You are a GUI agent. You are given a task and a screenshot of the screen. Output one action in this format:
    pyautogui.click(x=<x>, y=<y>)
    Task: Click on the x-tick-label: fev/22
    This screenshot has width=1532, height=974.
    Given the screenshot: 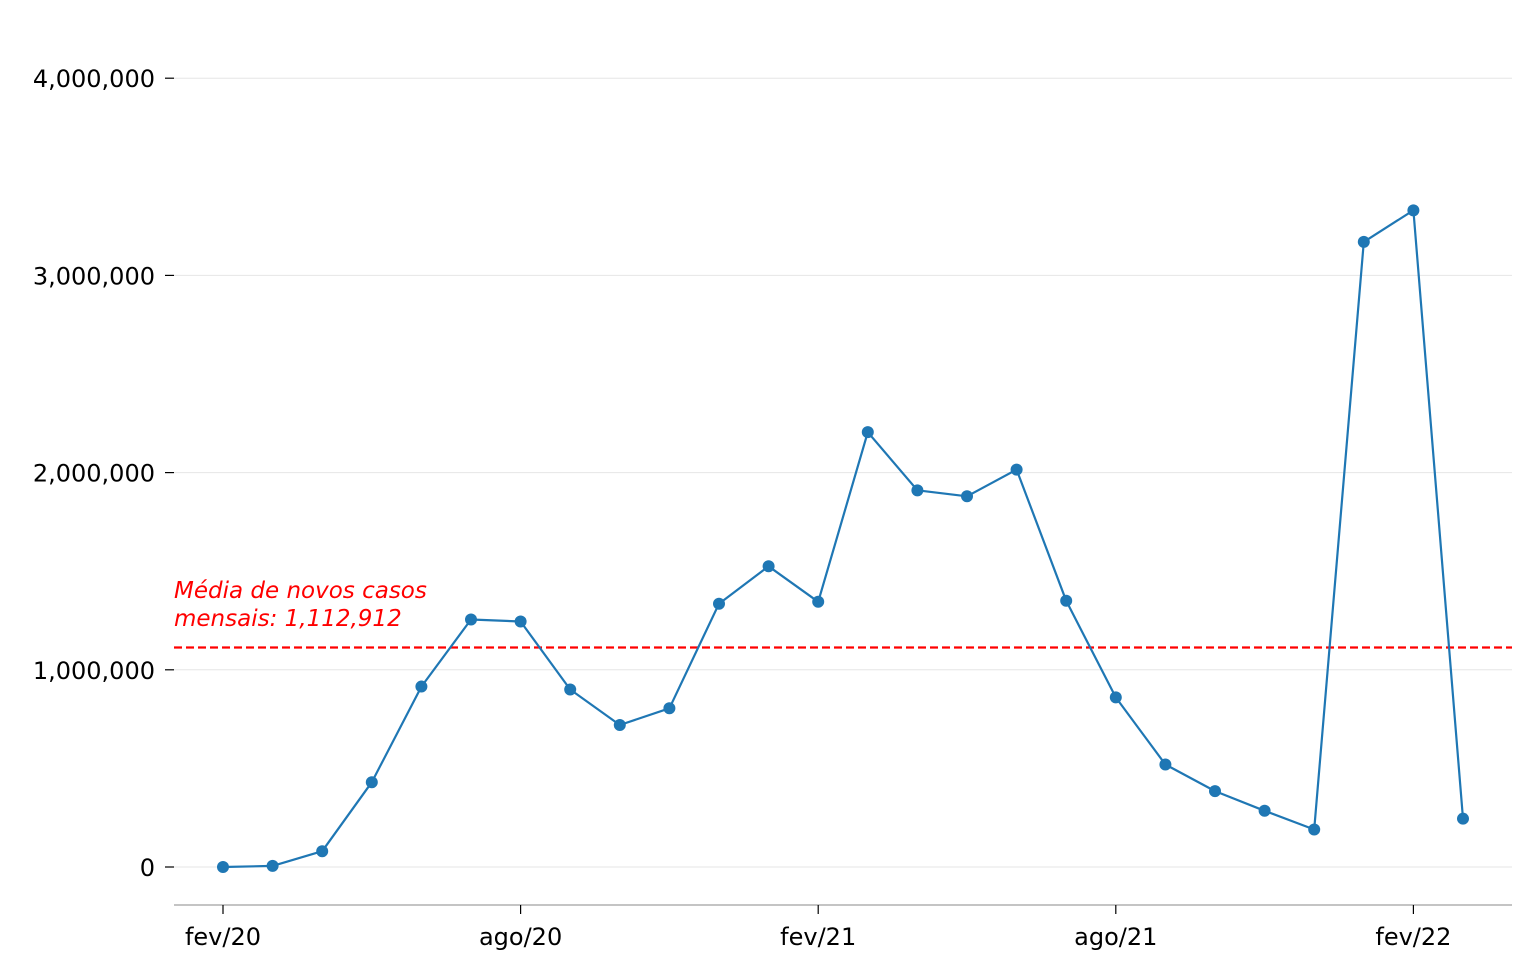 What is the action you would take?
    pyautogui.click(x=1413, y=937)
    